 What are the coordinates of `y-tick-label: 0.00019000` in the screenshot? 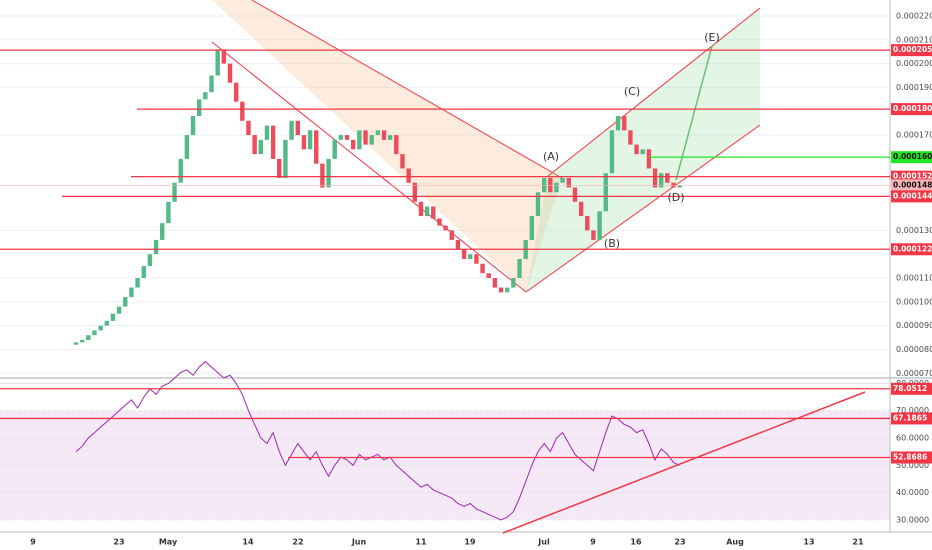 It's located at (914, 87).